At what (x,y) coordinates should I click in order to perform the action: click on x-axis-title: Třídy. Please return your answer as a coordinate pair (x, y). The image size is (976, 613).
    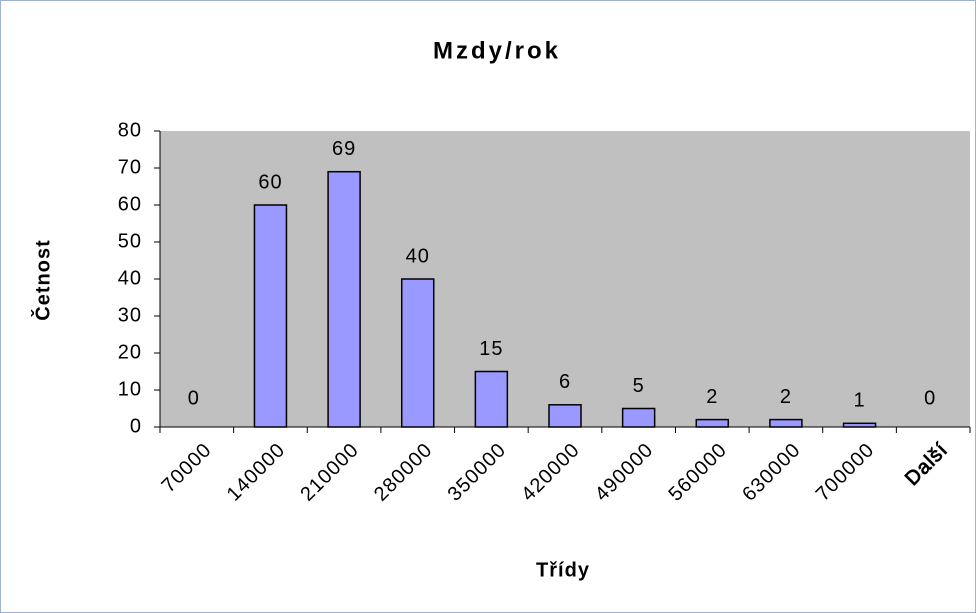
    Looking at the image, I should click on (563, 570).